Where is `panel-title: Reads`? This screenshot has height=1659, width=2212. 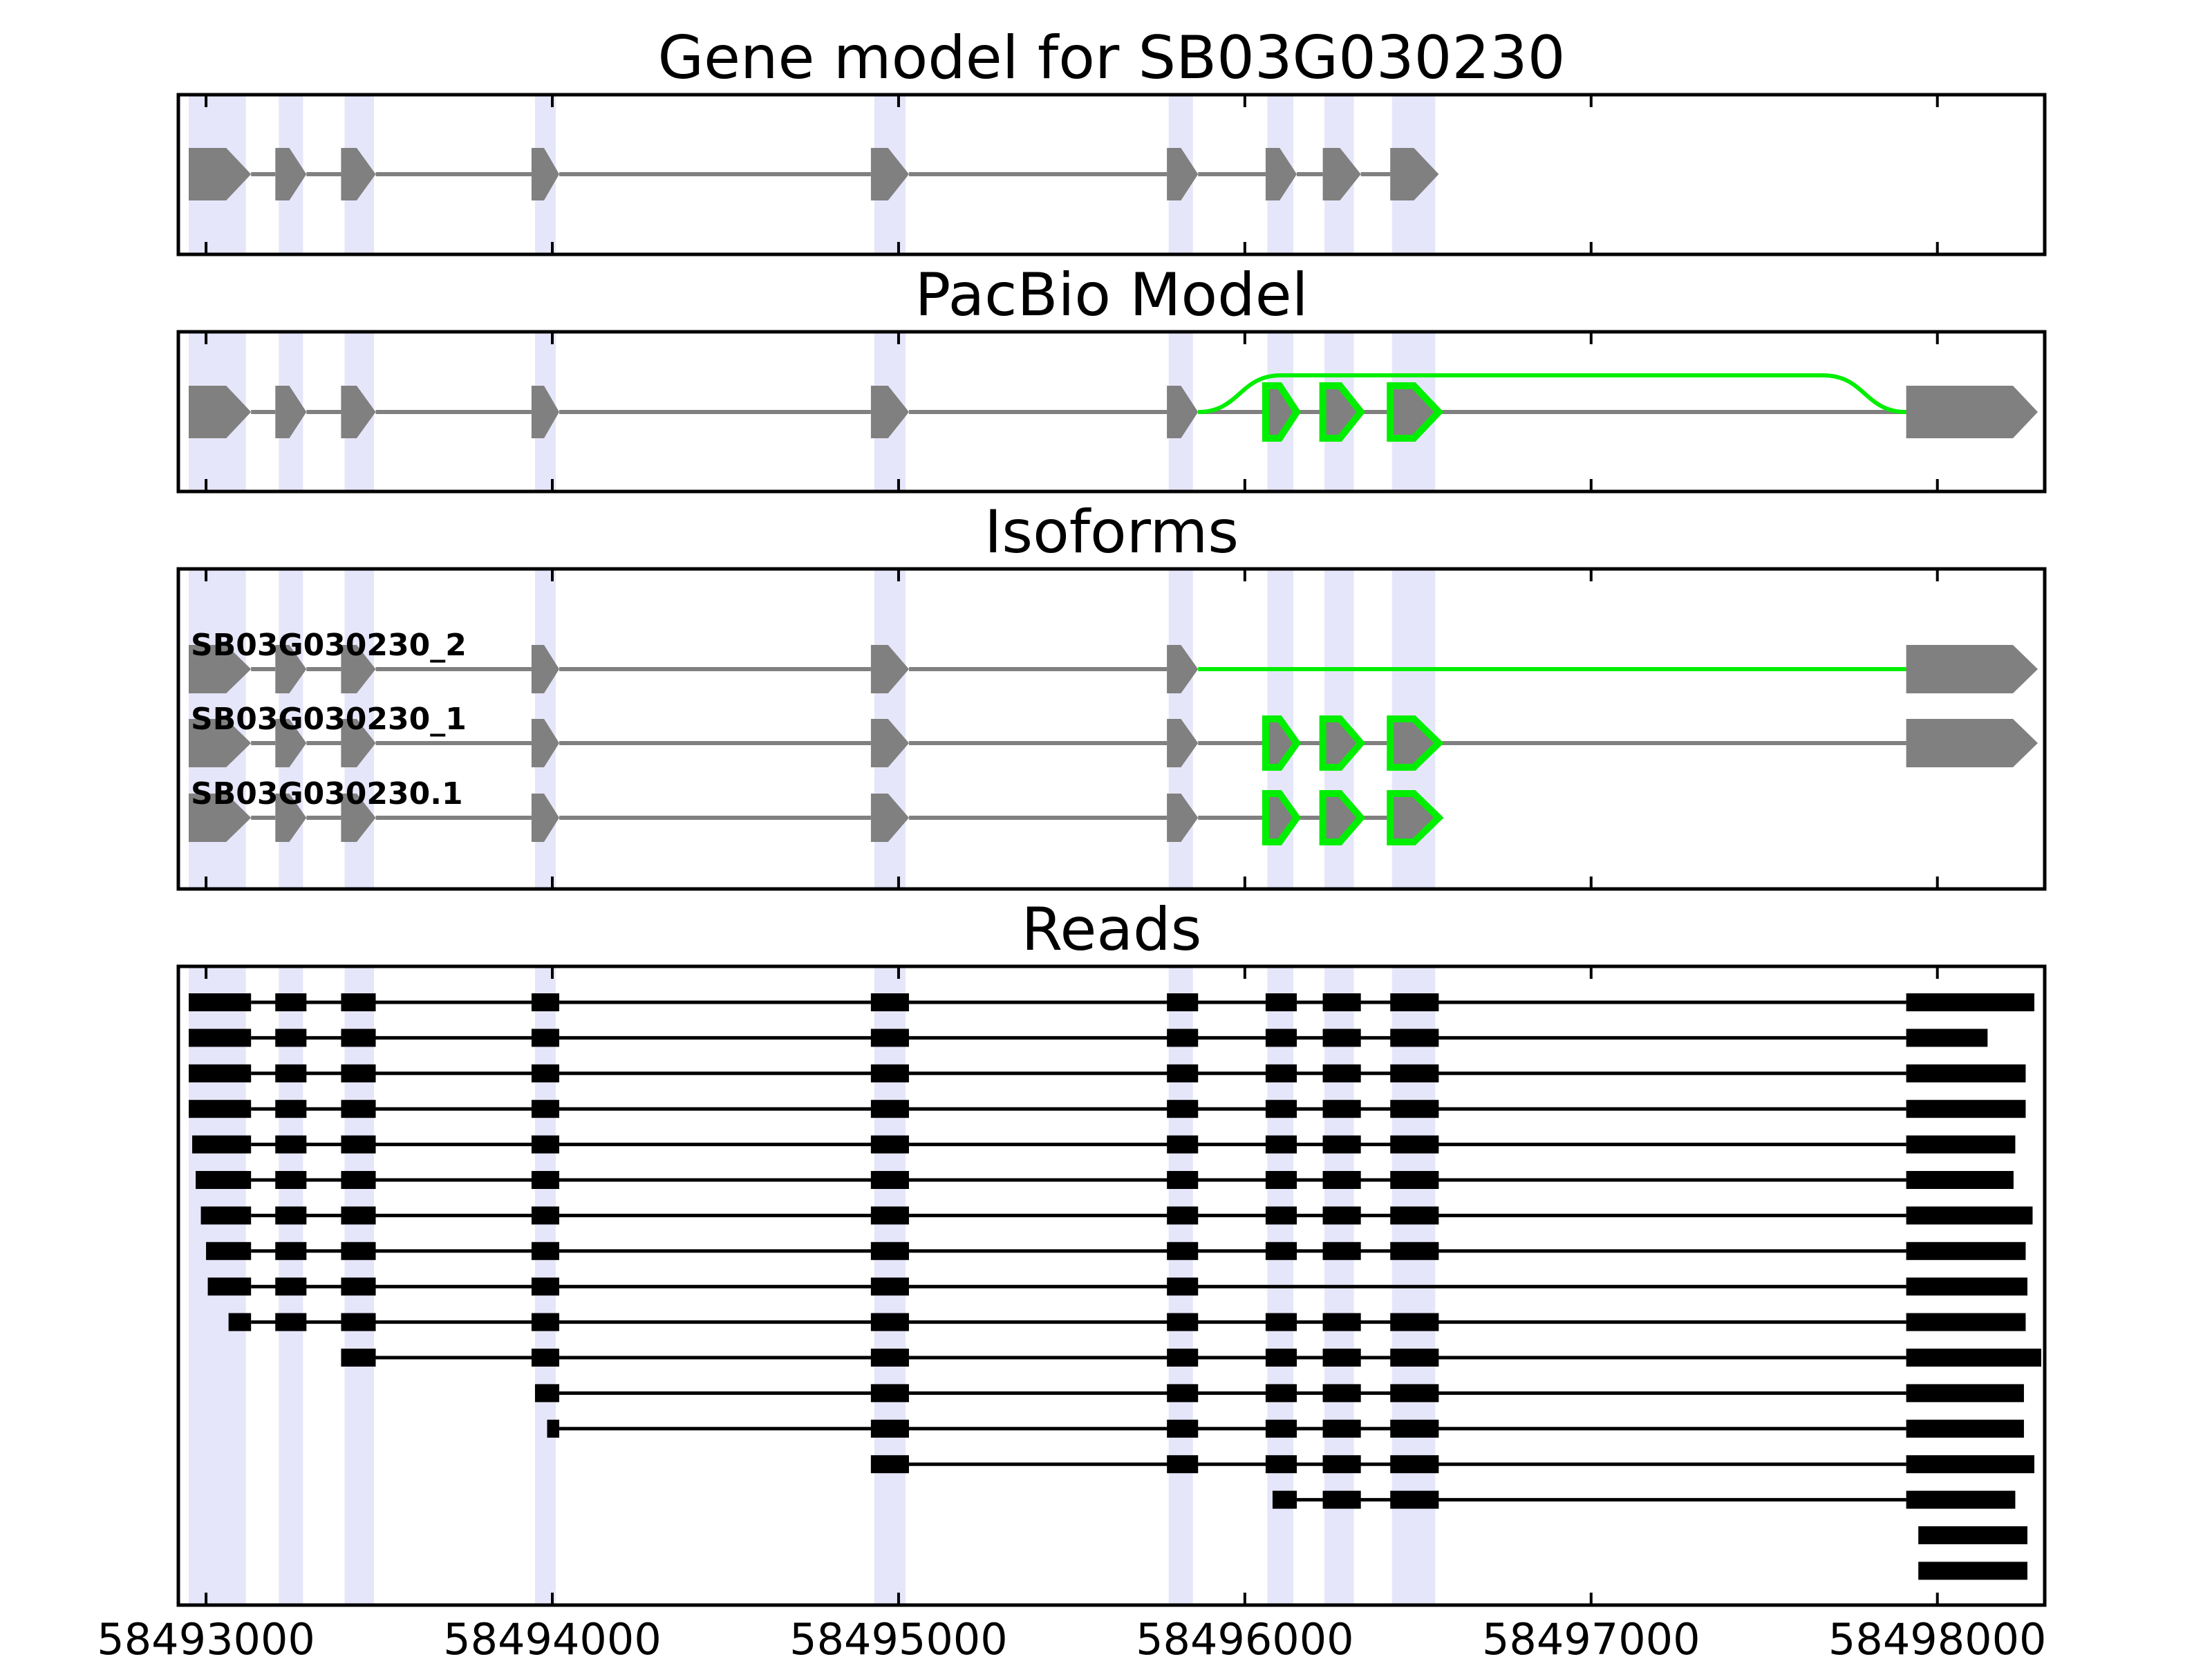
panel-title: Reads is located at coordinates (1112, 929).